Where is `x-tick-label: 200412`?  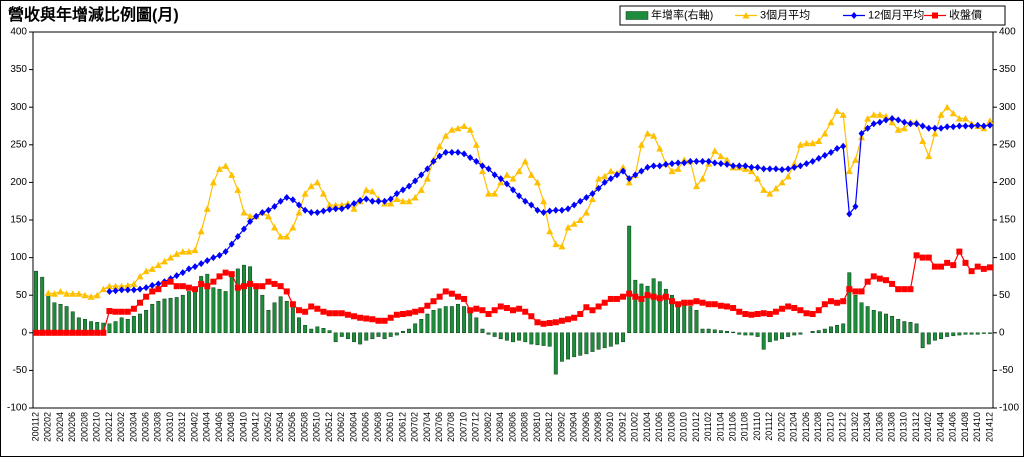 x-tick-label: 200412 is located at coordinates (256, 427).